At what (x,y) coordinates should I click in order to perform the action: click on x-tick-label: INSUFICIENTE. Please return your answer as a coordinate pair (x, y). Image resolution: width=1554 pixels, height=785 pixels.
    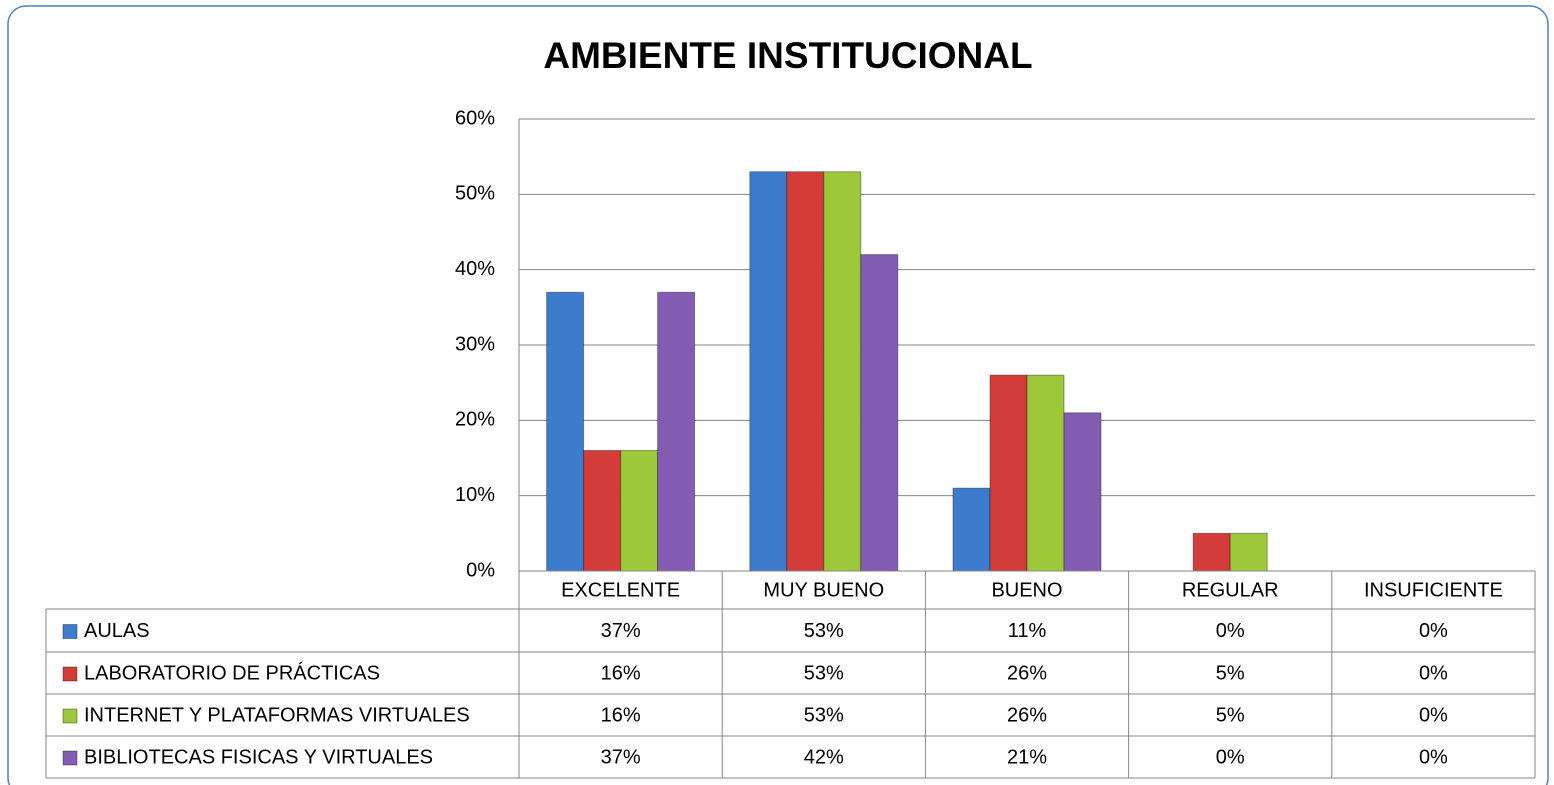
    Looking at the image, I should click on (1433, 590).